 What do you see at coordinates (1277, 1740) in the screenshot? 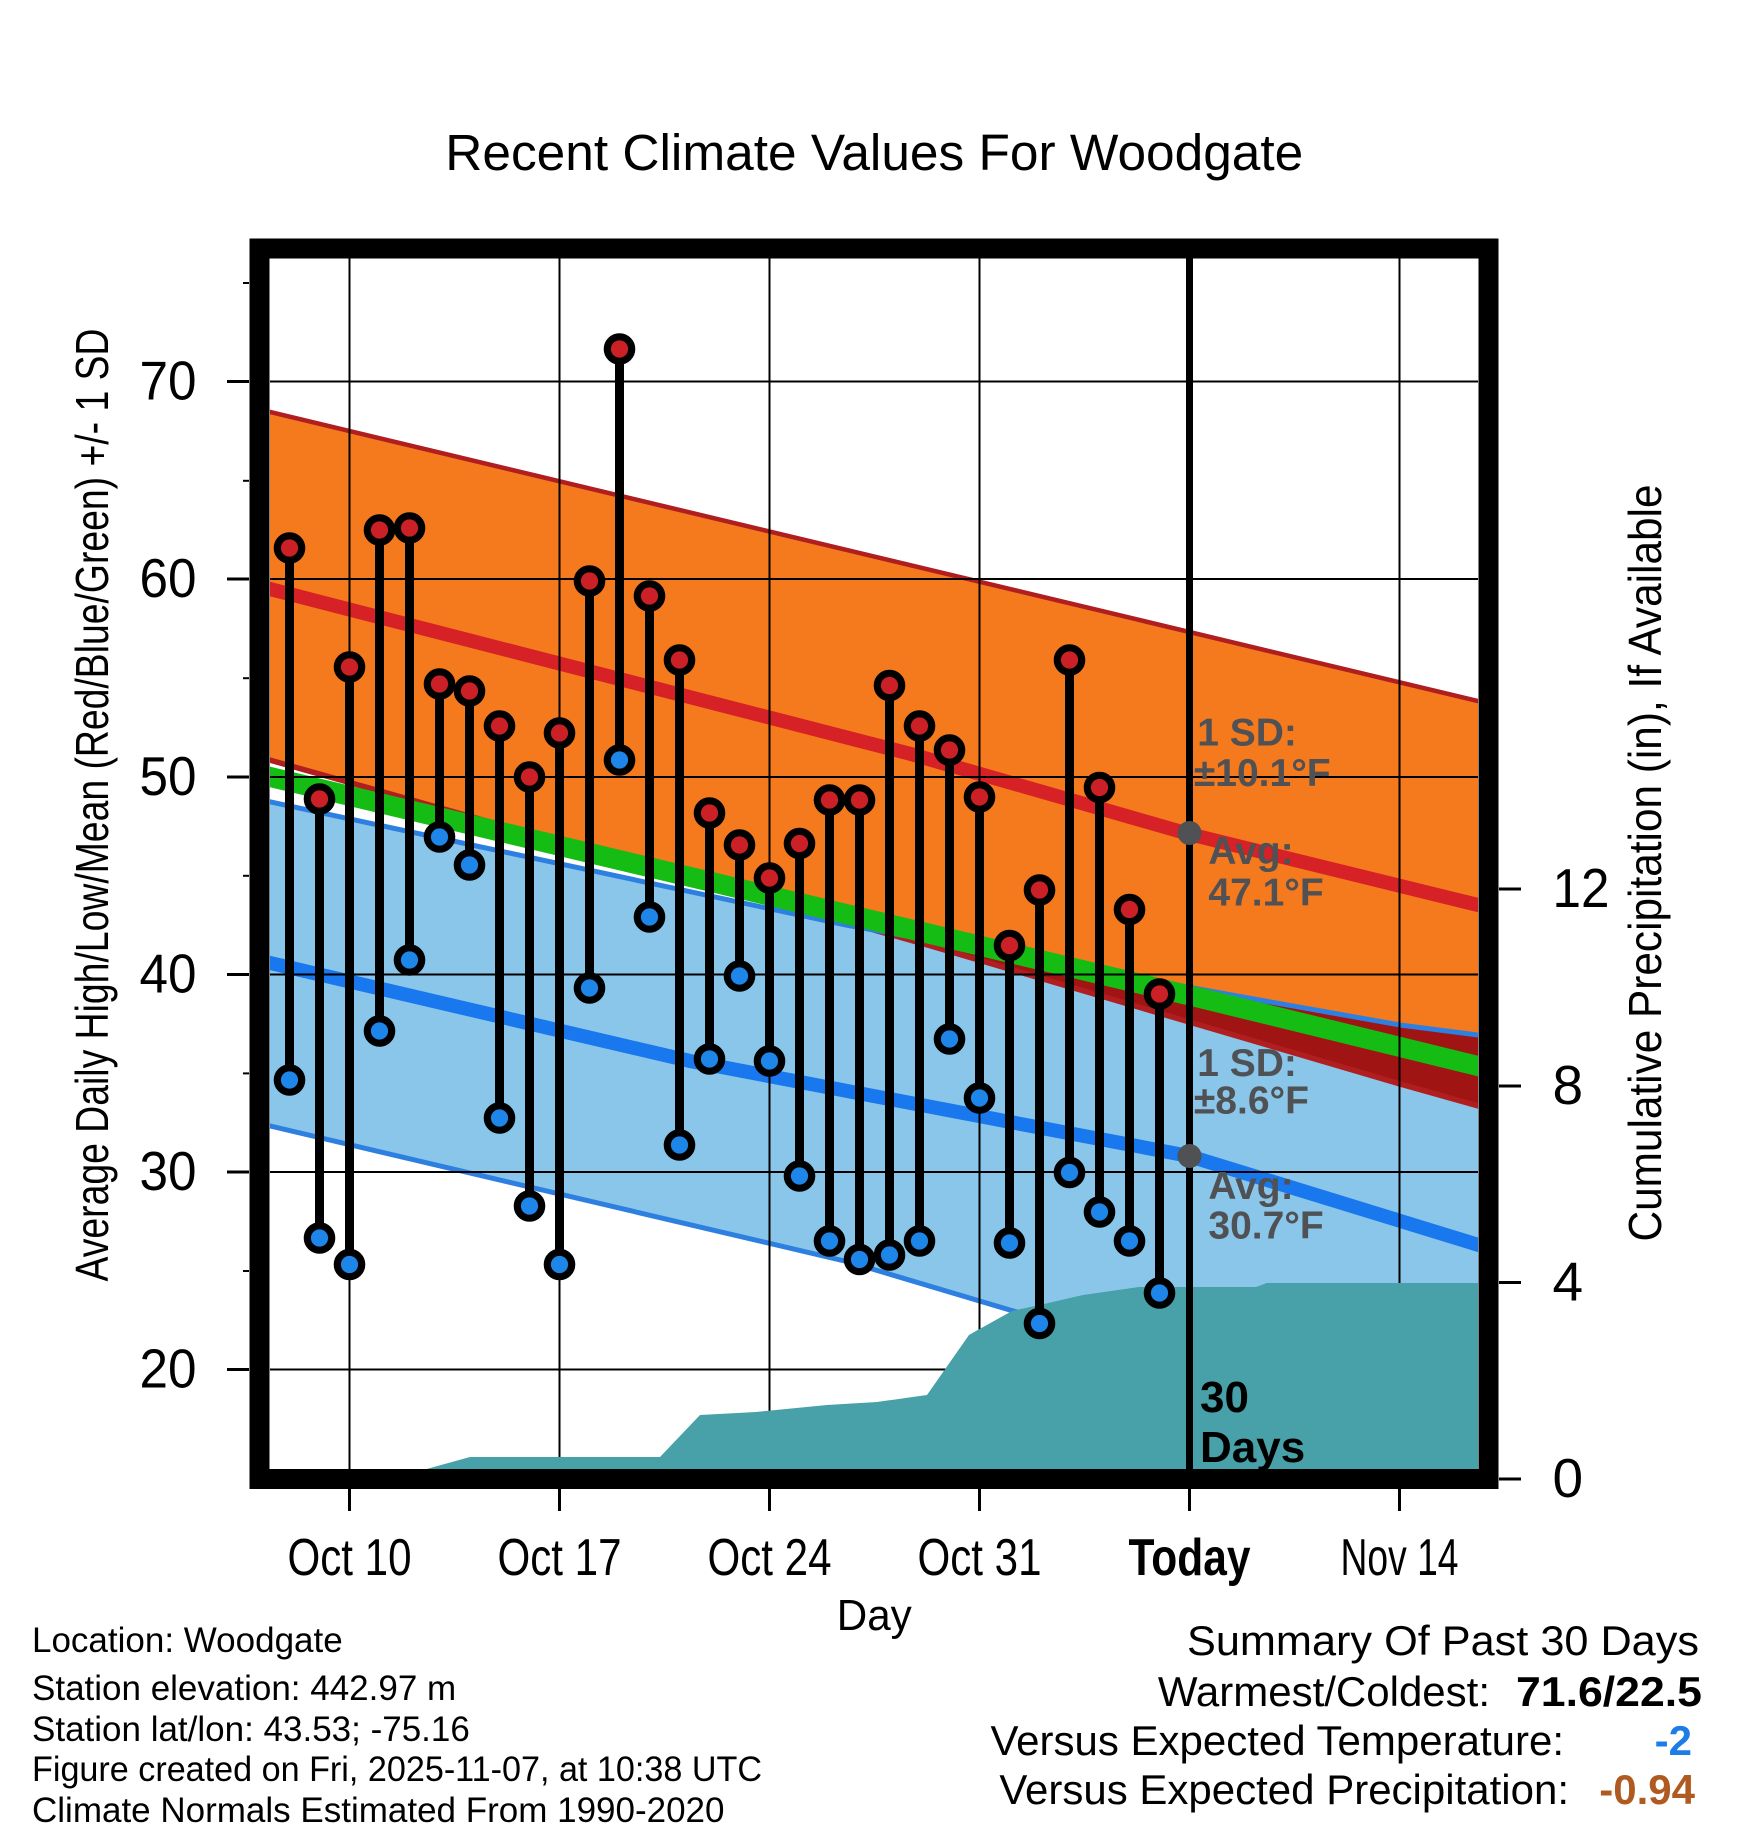
I see `svg-text: Versus Expected Temperature:` at bounding box center [1277, 1740].